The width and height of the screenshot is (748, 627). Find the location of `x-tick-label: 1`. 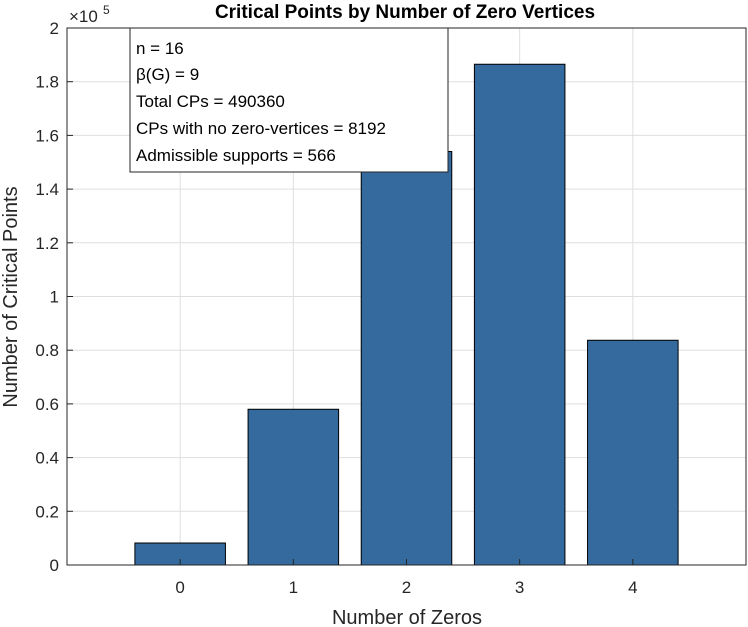

x-tick-label: 1 is located at coordinates (293, 587).